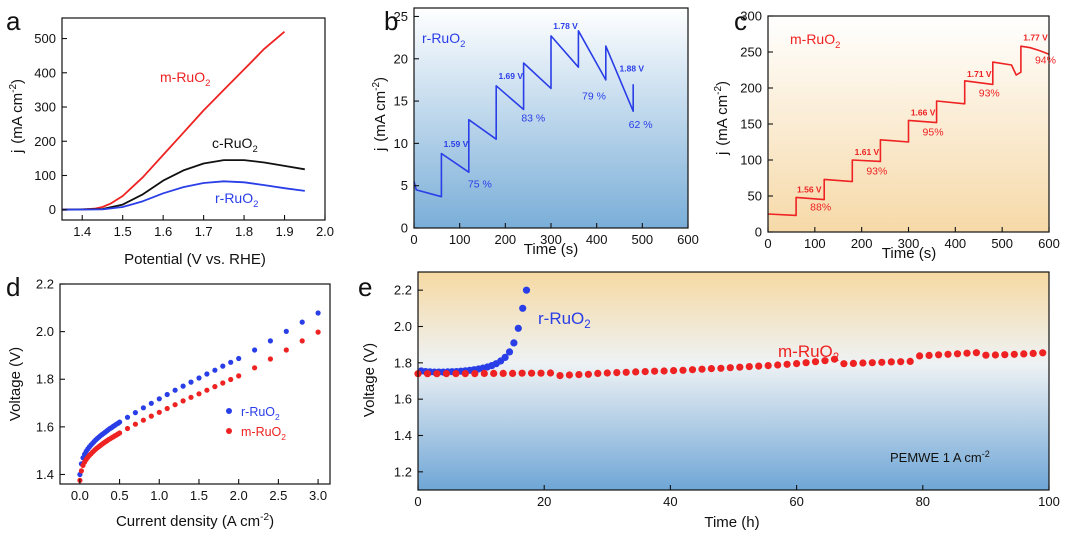 Image resolution: width=1065 pixels, height=533 pixels. What do you see at coordinates (923, 112) in the screenshot?
I see `panel-c-potential-label: 1.66 V` at bounding box center [923, 112].